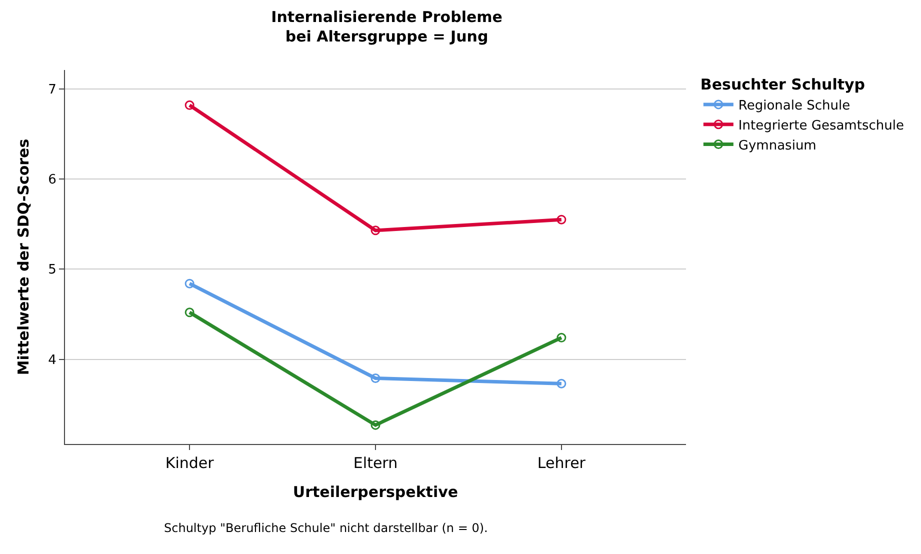  I want to click on legend-label: Regionale Schule, so click(794, 106).